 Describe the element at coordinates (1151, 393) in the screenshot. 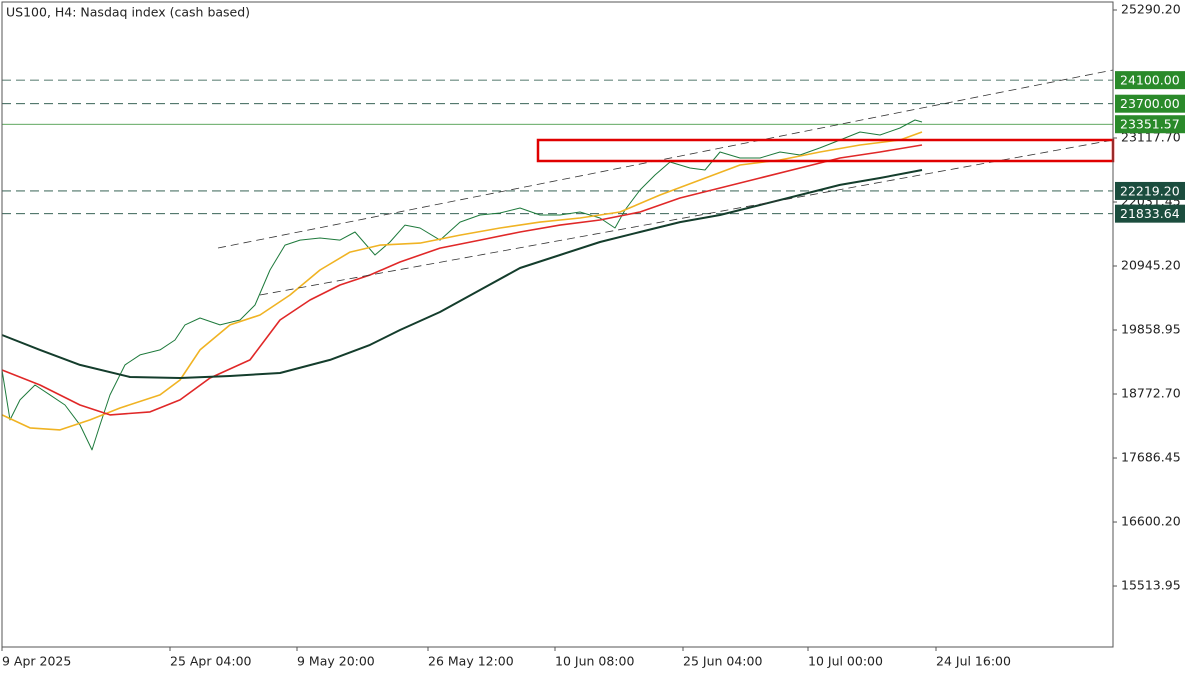

I see `y-tick-label: 18772.70` at that location.